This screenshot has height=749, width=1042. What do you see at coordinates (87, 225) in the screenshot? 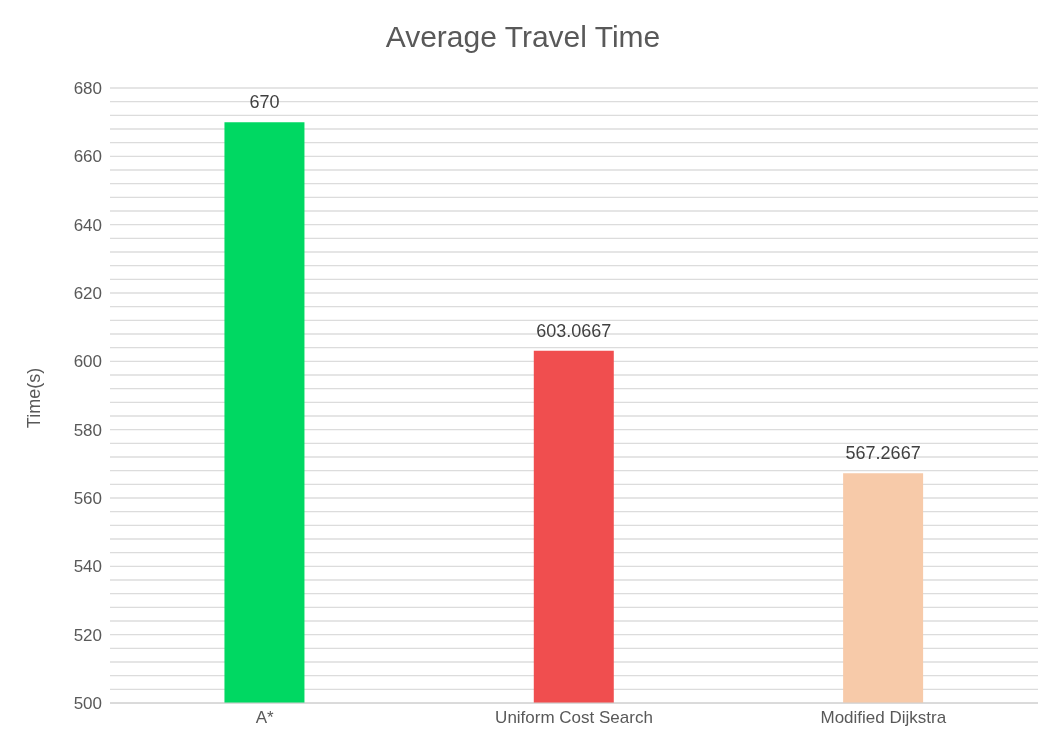
I see `y-tick-label: 640` at bounding box center [87, 225].